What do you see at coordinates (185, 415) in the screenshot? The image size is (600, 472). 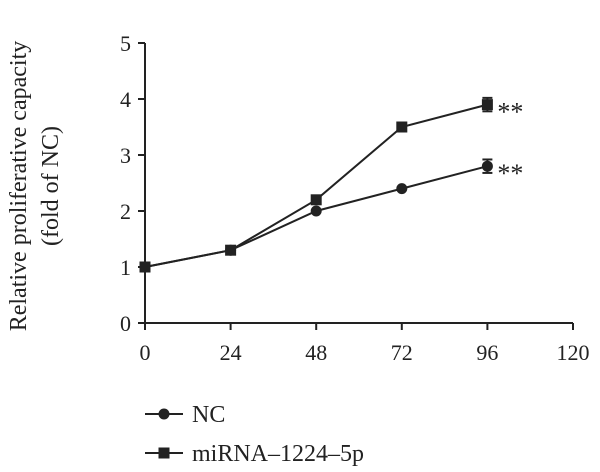 I see `legend-item-0: NC` at bounding box center [185, 415].